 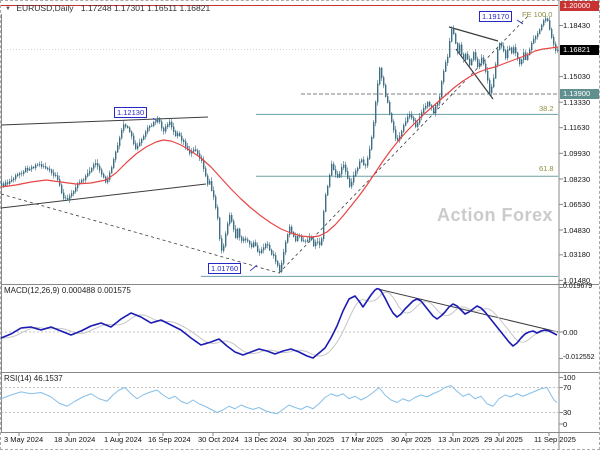 What do you see at coordinates (577, 153) in the screenshot?
I see `price-axis-label: 1.09930` at bounding box center [577, 153].